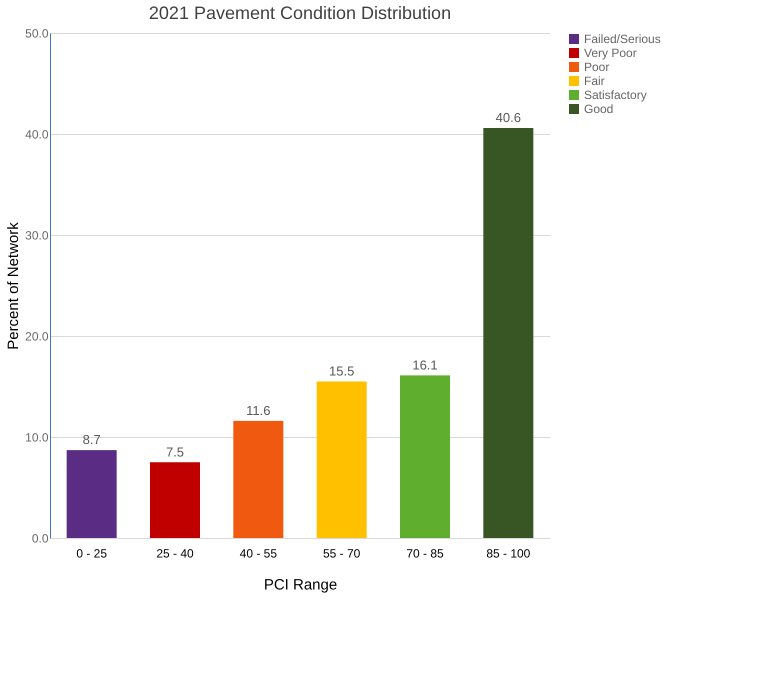  What do you see at coordinates (300, 13) in the screenshot?
I see `chart-title: 2021 Pavement Condition Distribution` at bounding box center [300, 13].